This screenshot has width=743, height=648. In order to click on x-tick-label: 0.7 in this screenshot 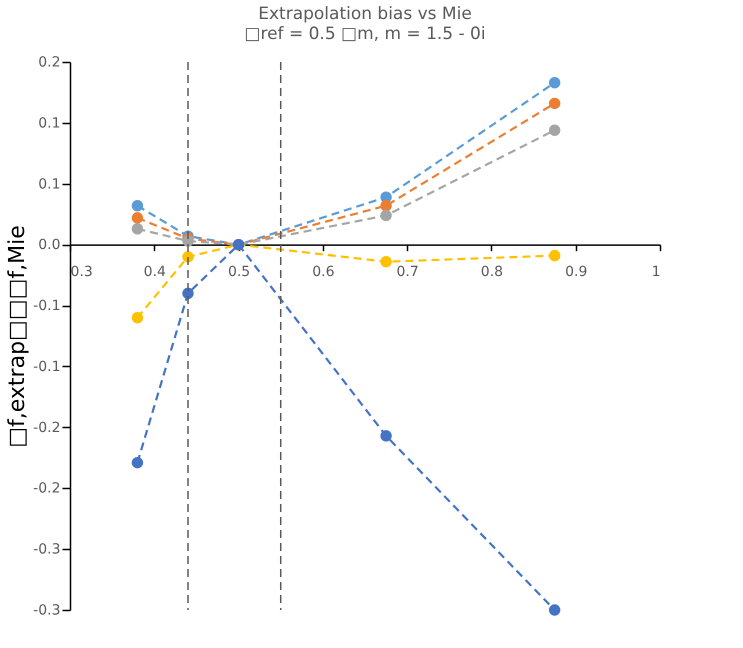, I will do `click(407, 272)`.